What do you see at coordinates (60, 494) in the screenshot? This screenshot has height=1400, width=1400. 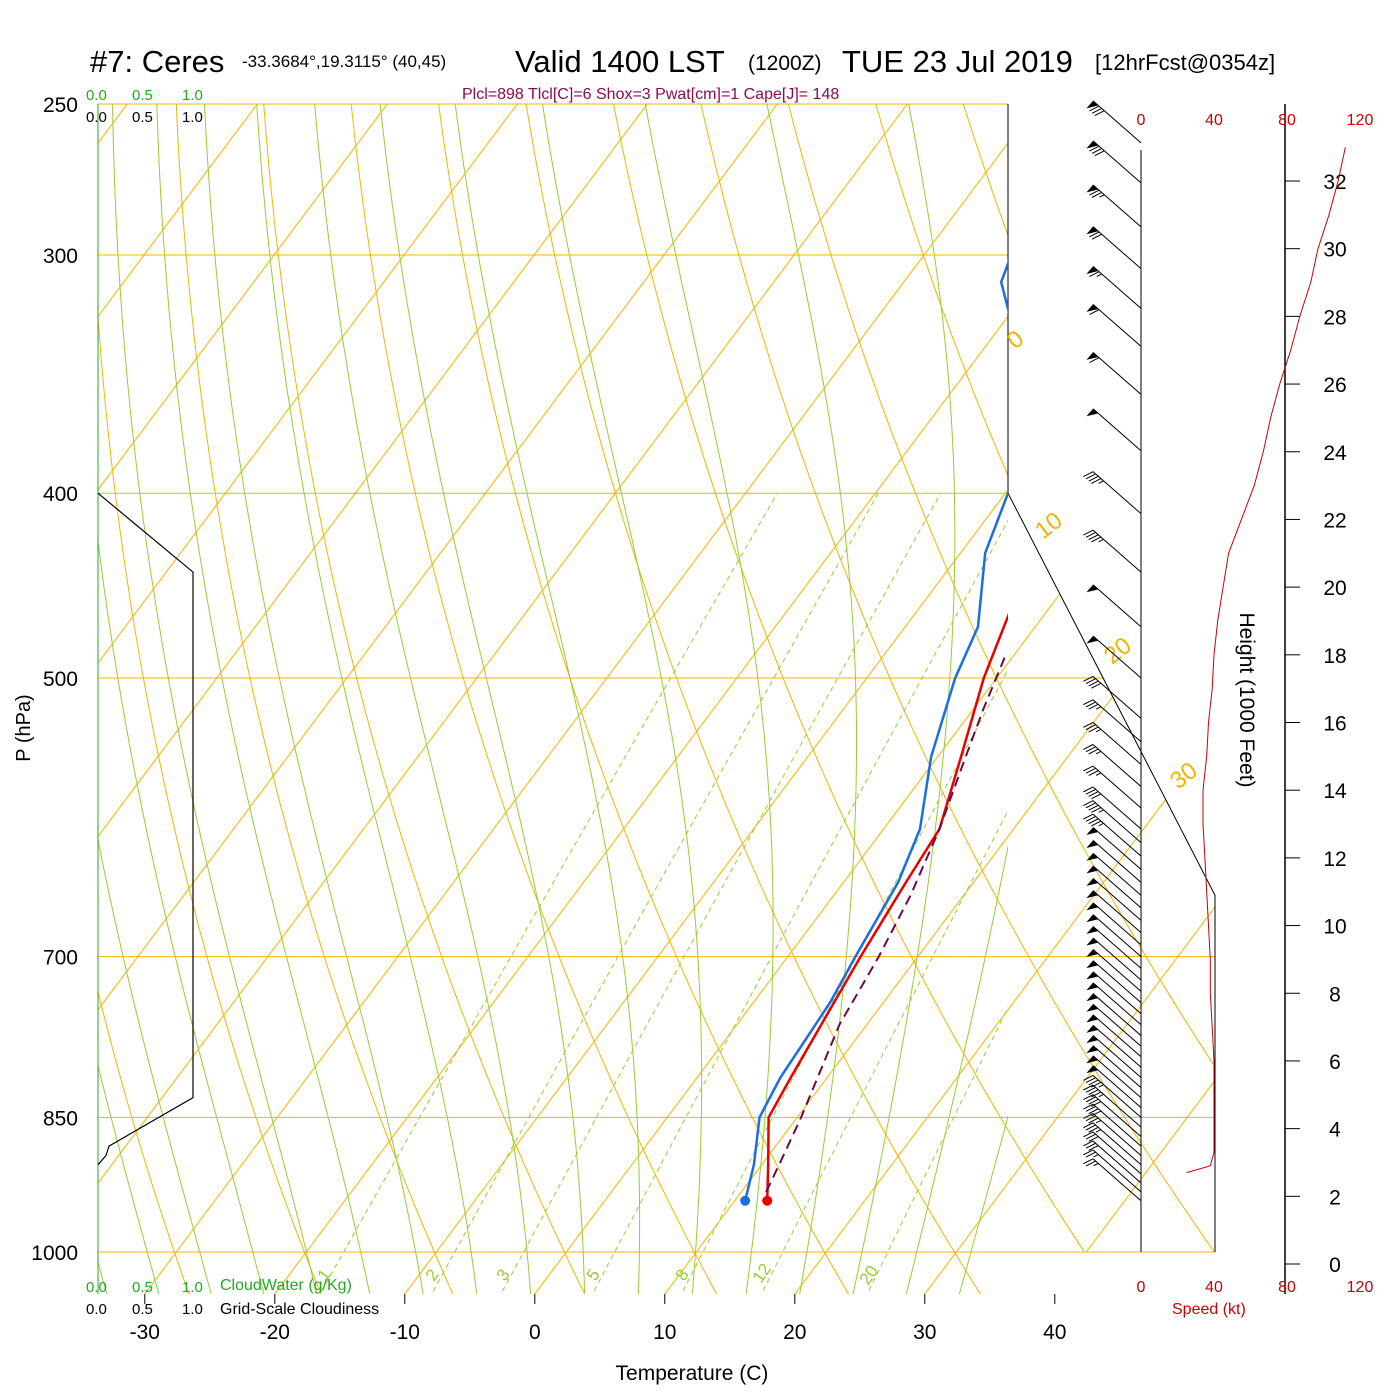 I see `pressure-tick-label: 400` at bounding box center [60, 494].